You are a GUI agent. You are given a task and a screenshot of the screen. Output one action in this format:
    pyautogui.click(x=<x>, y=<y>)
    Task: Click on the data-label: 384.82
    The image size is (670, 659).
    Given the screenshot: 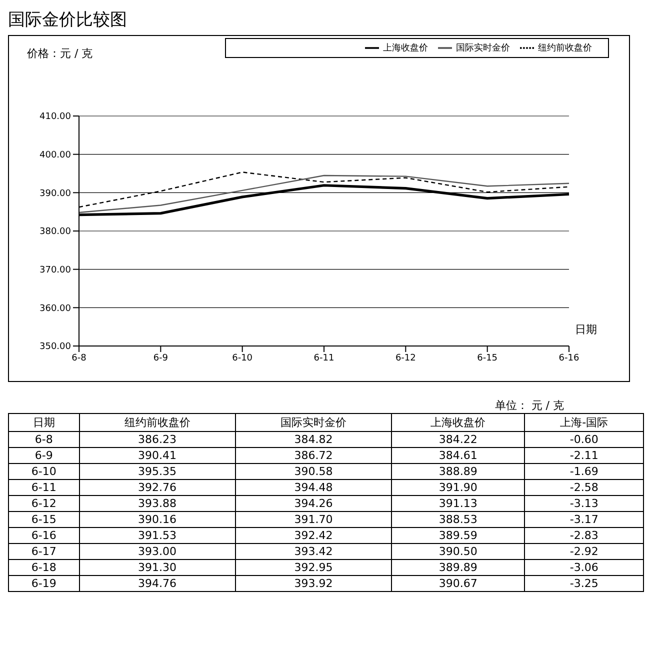 What is the action you would take?
    pyautogui.click(x=313, y=440)
    